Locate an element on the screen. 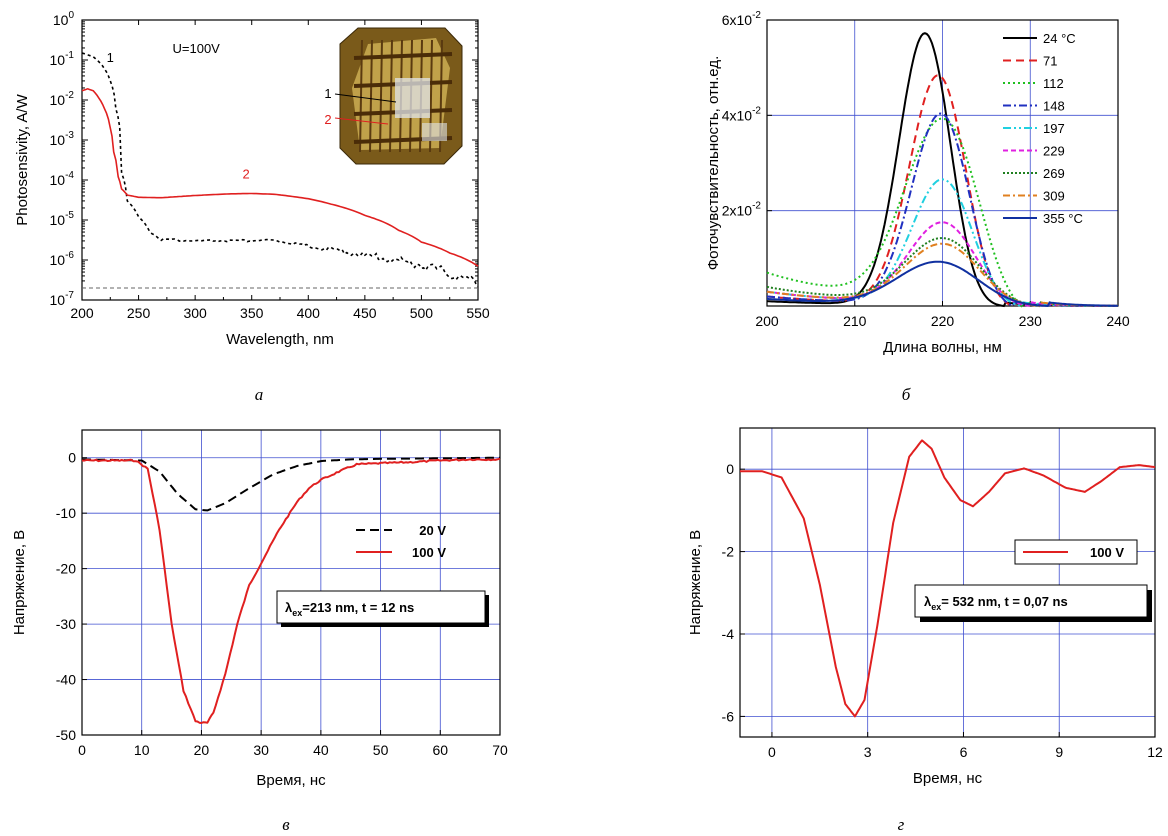 The height and width of the screenshot is (836, 1168). inset-label-2: 2 is located at coordinates (327, 119).